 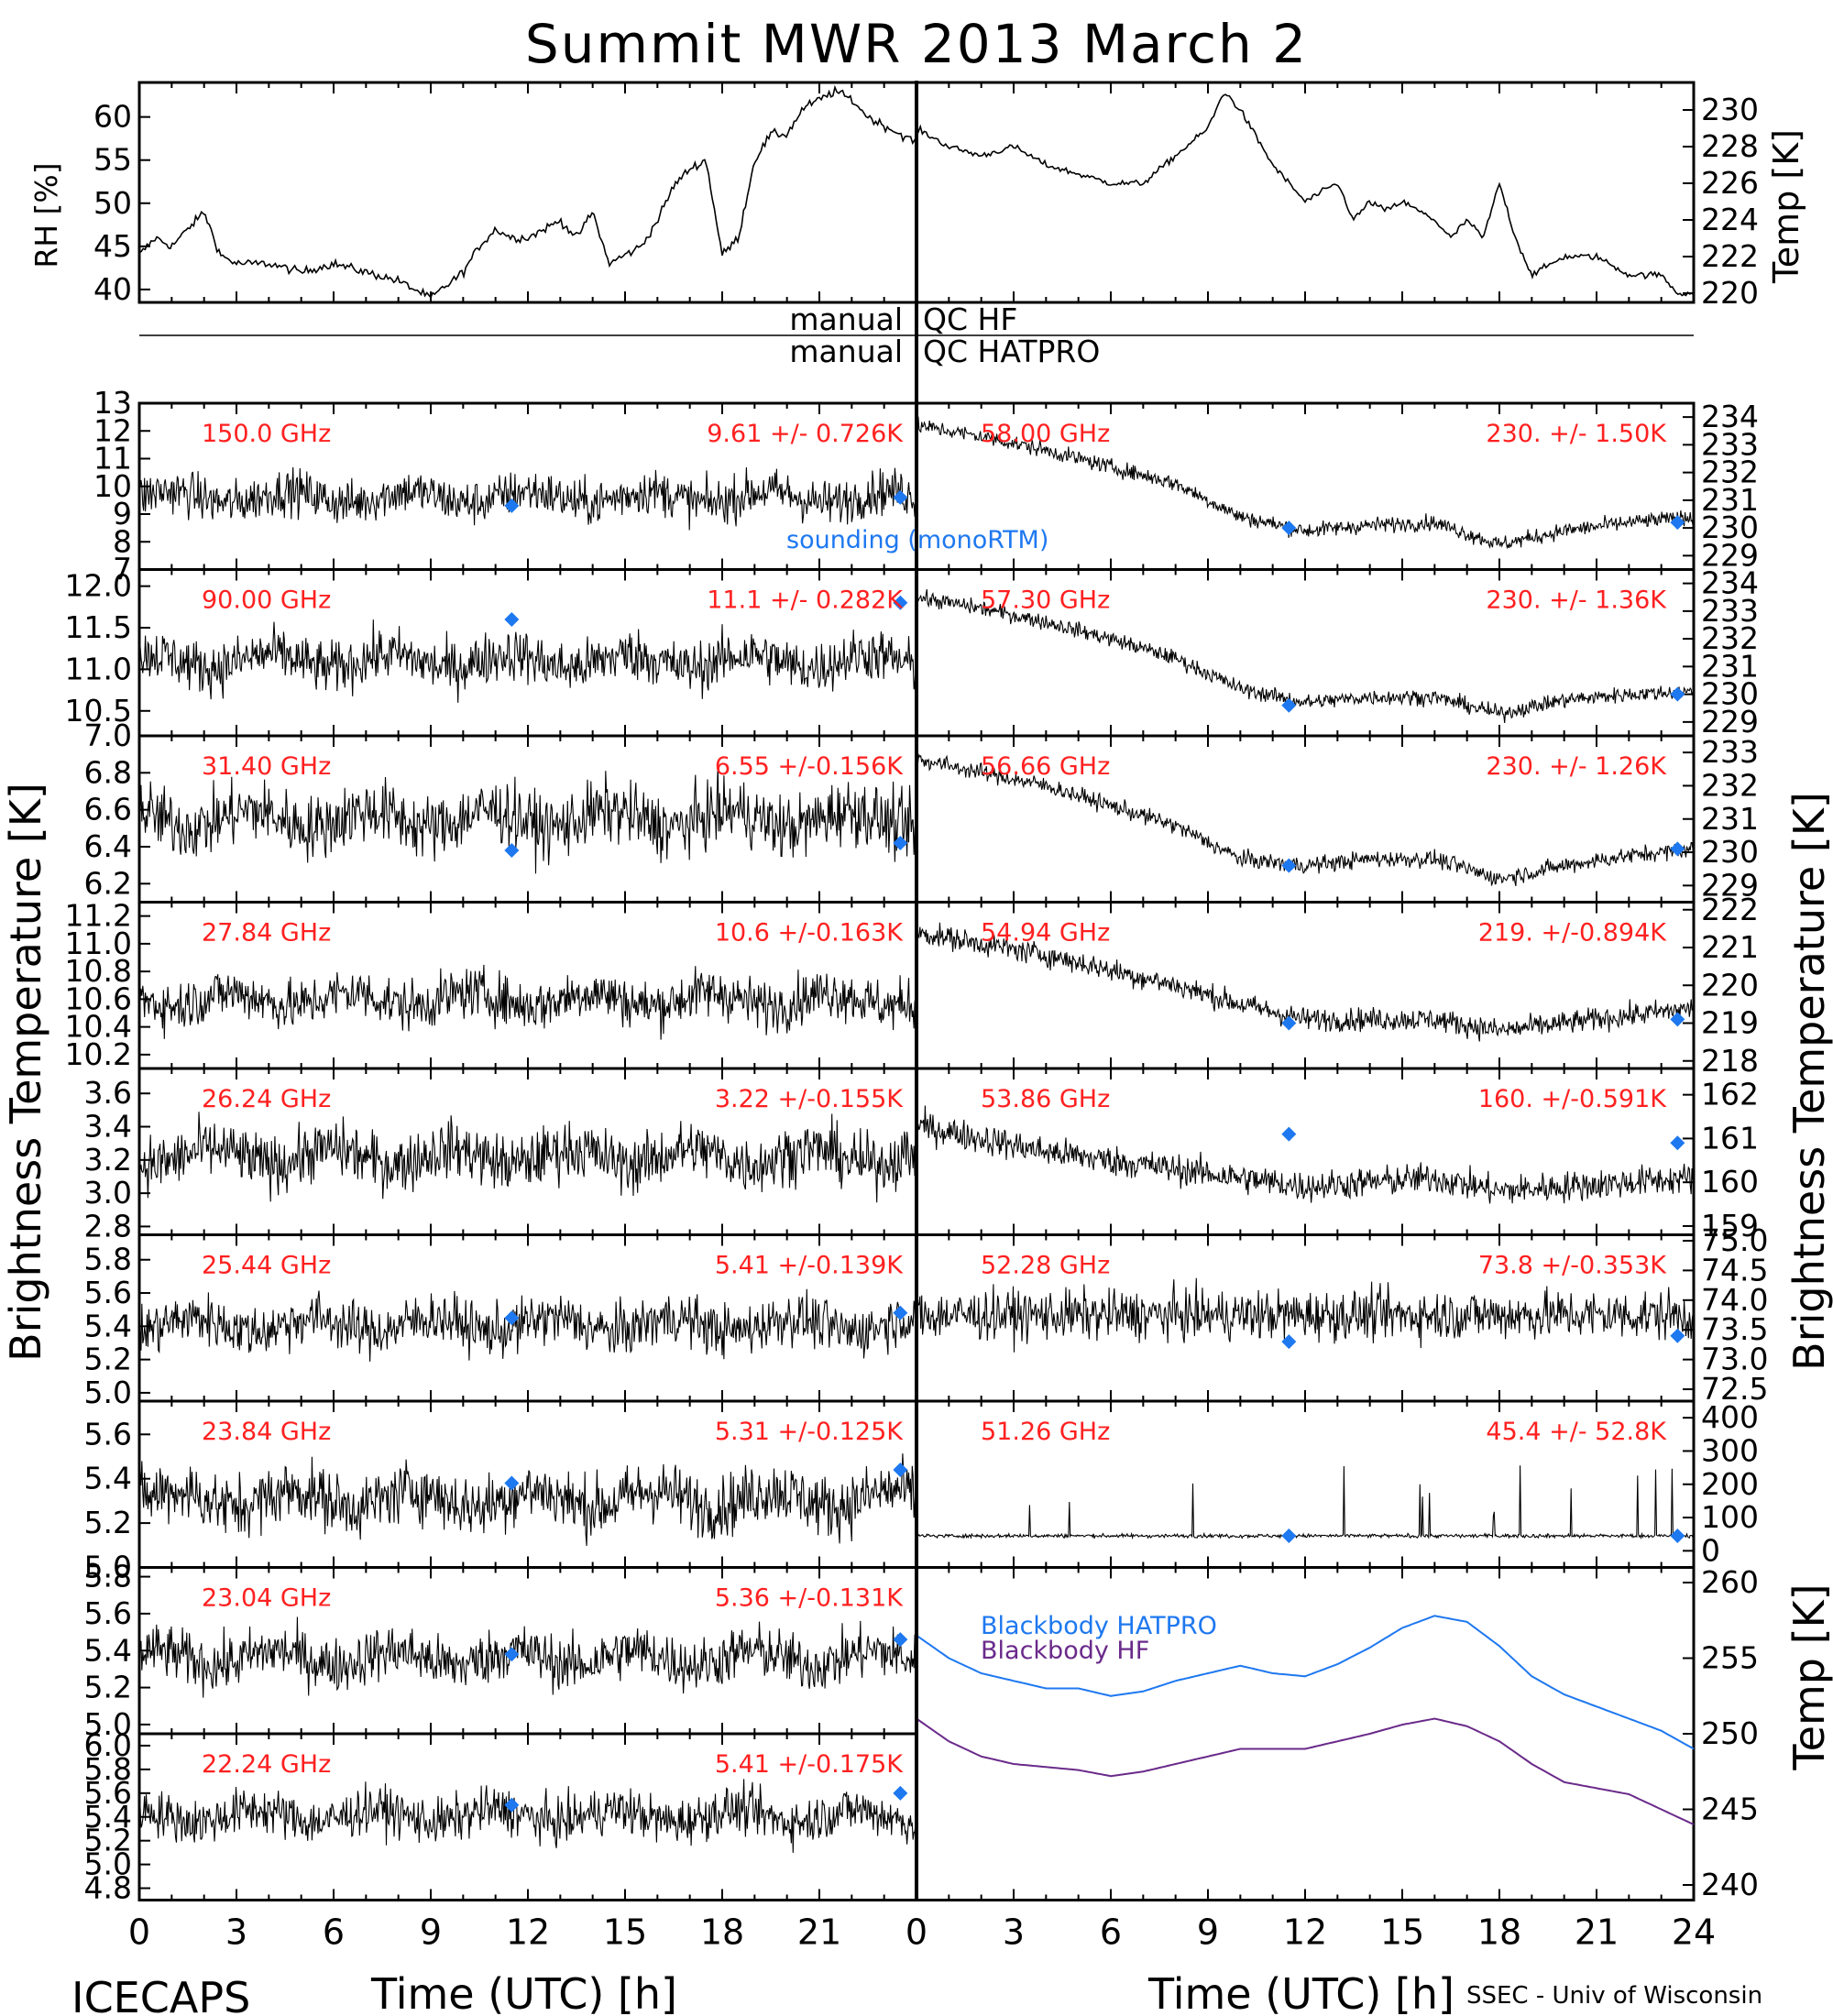 I want to click on left-panel-2784-ytick-label: 10.2, so click(x=98, y=1054).